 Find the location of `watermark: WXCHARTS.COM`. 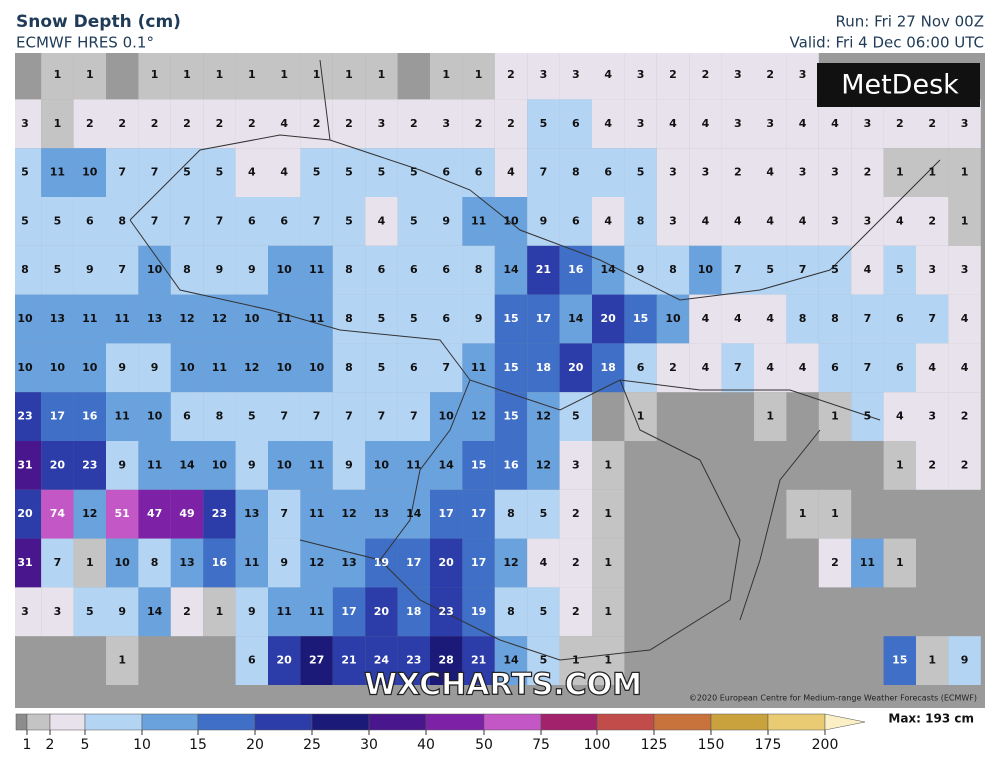

watermark: WXCHARTS.COM is located at coordinates (503, 685).